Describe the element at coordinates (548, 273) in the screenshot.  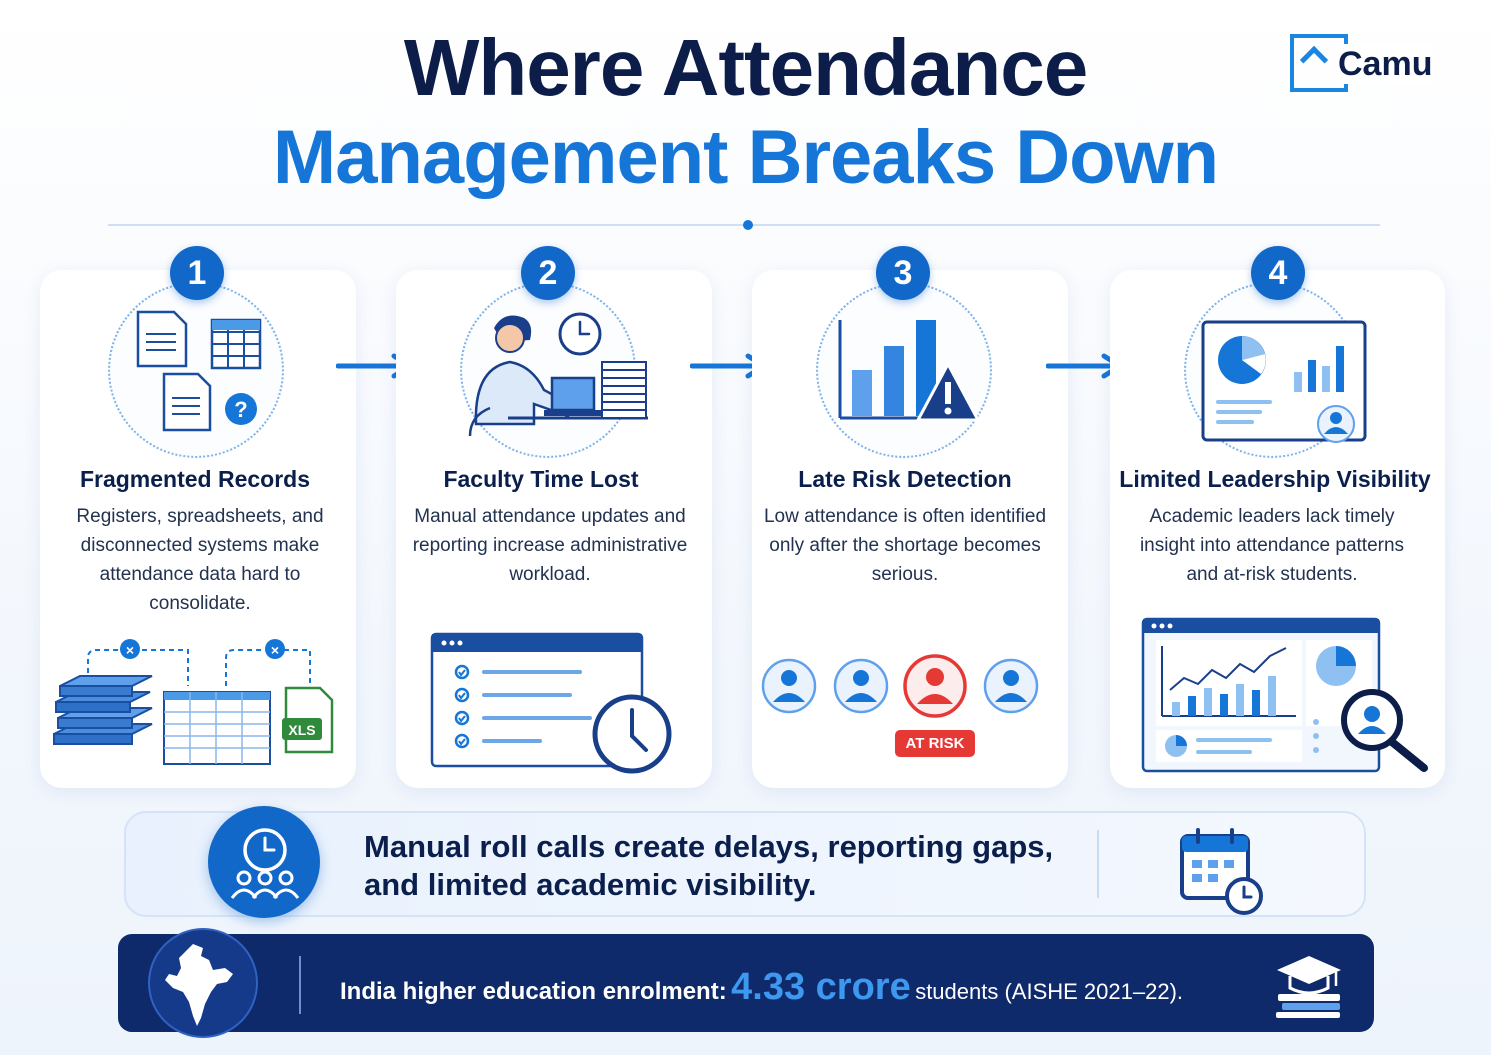
I see `step-badge-2: 2` at that location.